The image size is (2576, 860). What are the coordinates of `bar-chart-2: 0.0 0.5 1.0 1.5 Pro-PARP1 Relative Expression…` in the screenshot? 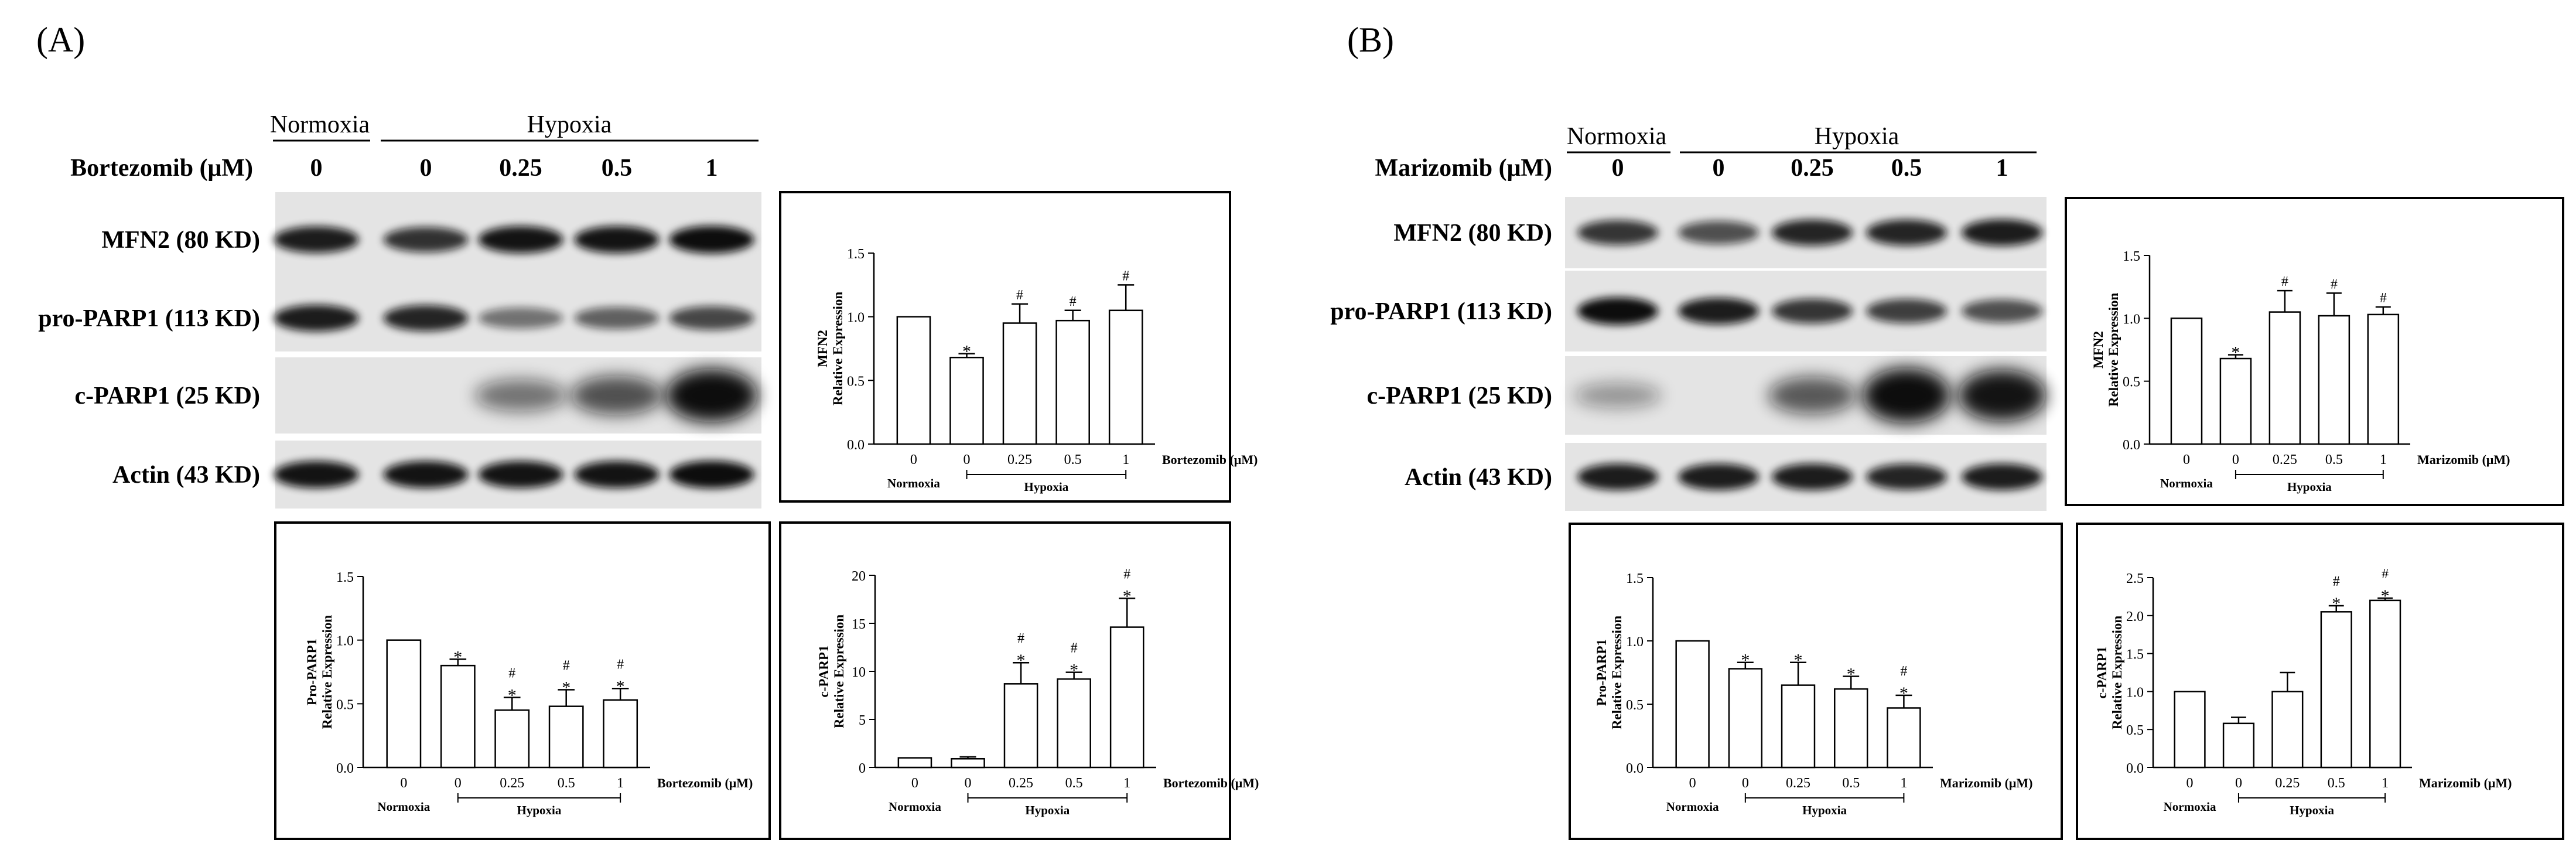 It's located at (522, 681).